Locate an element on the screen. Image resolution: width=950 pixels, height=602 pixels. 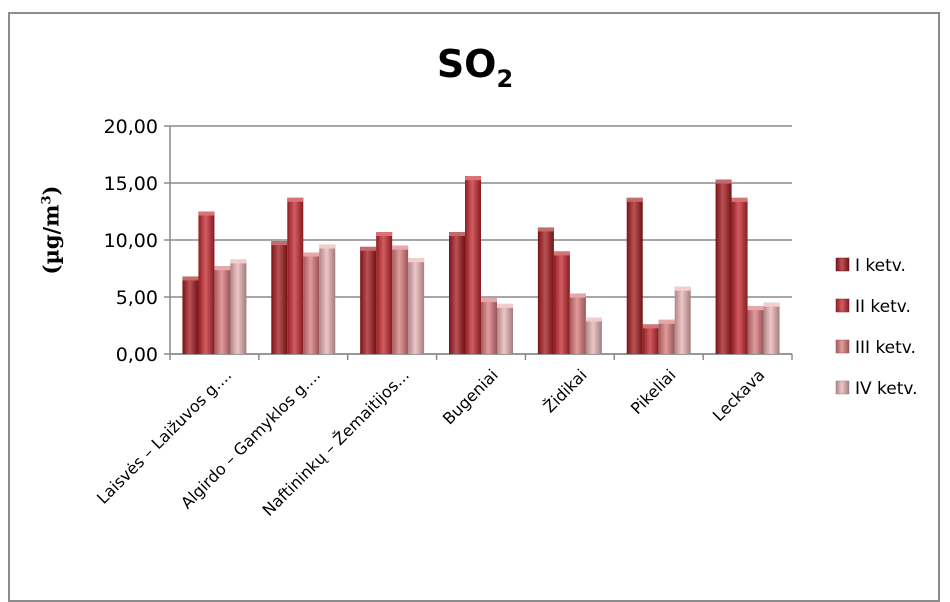
y-tick-label: 15,00 is located at coordinates (131, 184).